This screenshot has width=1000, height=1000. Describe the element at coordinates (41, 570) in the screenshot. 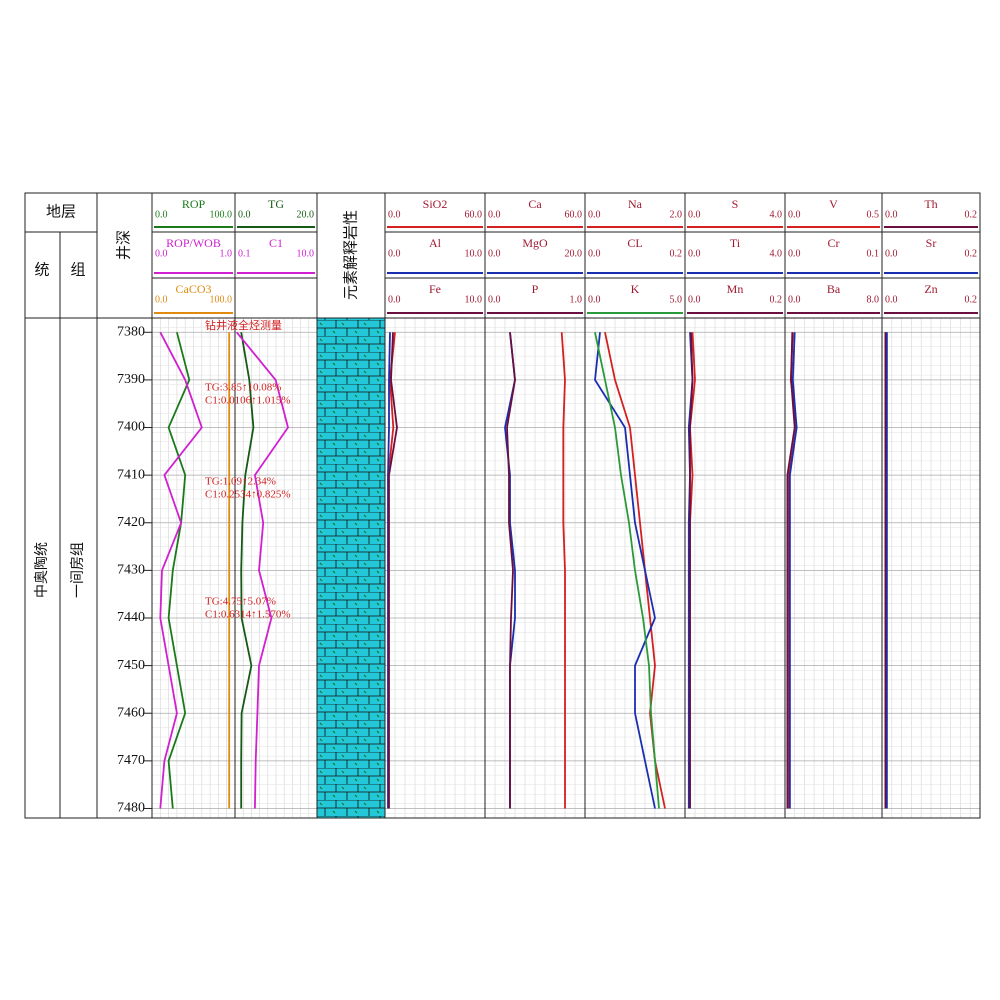

I see `zone-series: 中奥陶统` at that location.